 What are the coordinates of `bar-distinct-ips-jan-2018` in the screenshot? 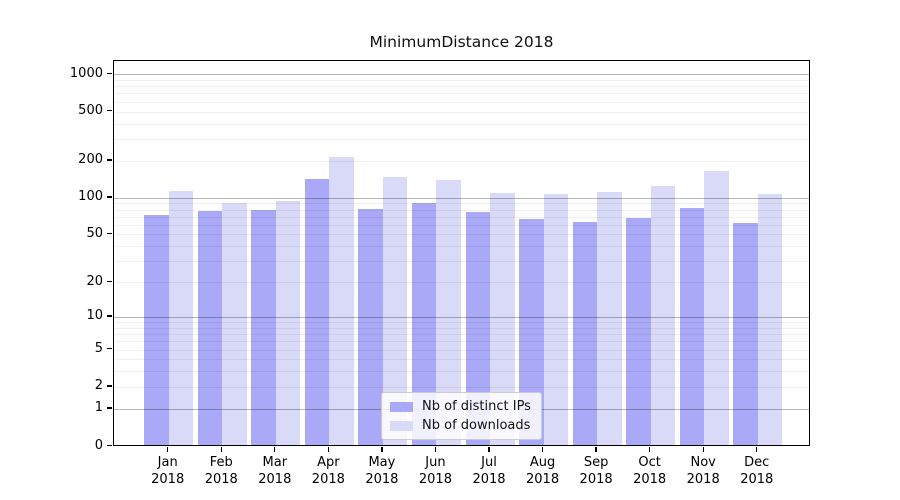 It's located at (156, 329).